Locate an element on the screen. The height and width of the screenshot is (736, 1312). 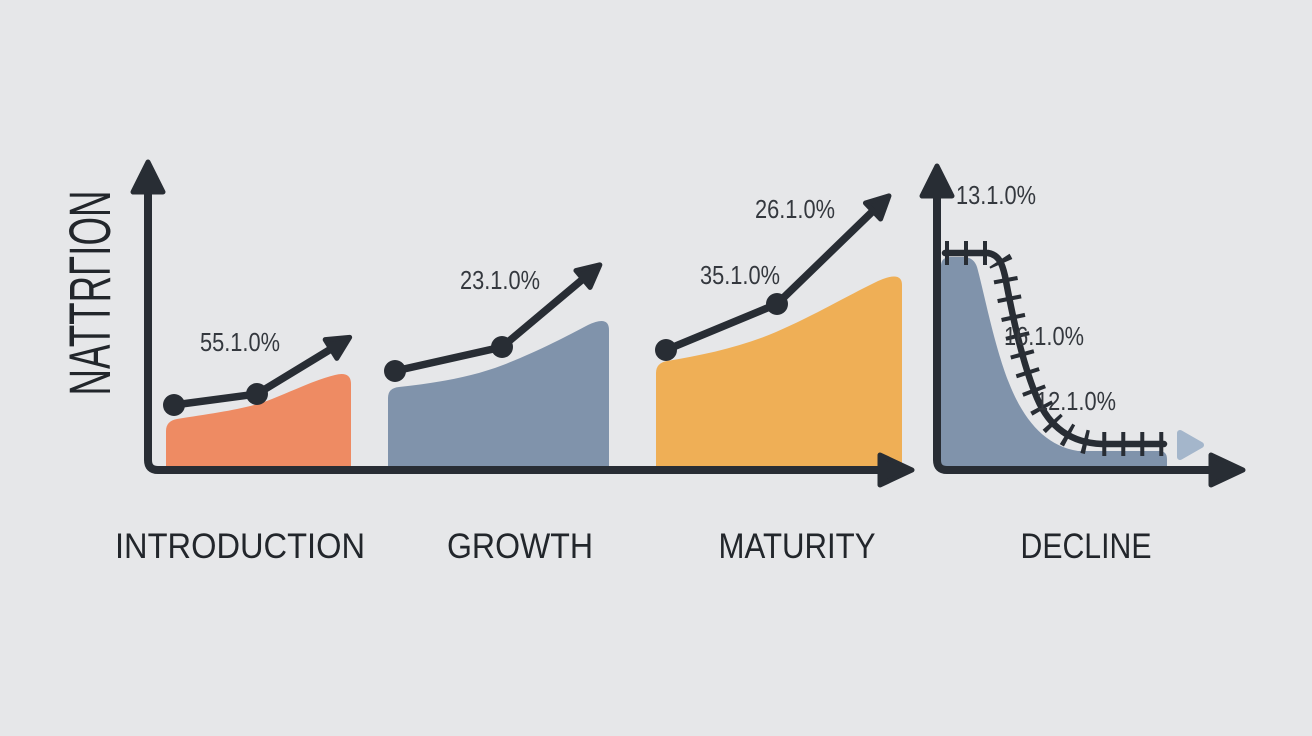
maturity-percent-label-upper: 26.1.0% is located at coordinates (795, 209).